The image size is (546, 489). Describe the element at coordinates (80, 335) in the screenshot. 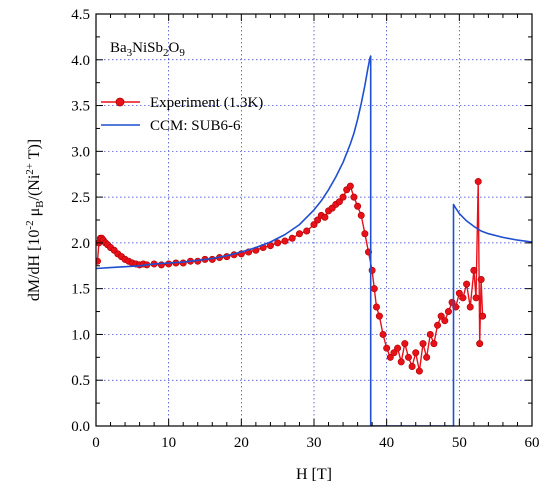

I see `y-tick-label: 1.0` at that location.